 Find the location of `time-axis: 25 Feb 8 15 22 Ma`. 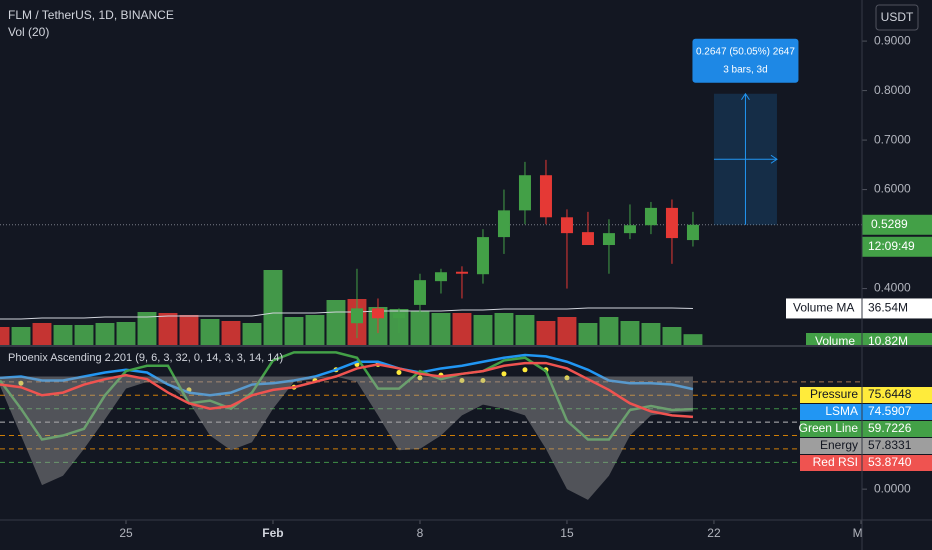

time-axis: 25 Feb 8 15 22 Ma is located at coordinates (494, 530).